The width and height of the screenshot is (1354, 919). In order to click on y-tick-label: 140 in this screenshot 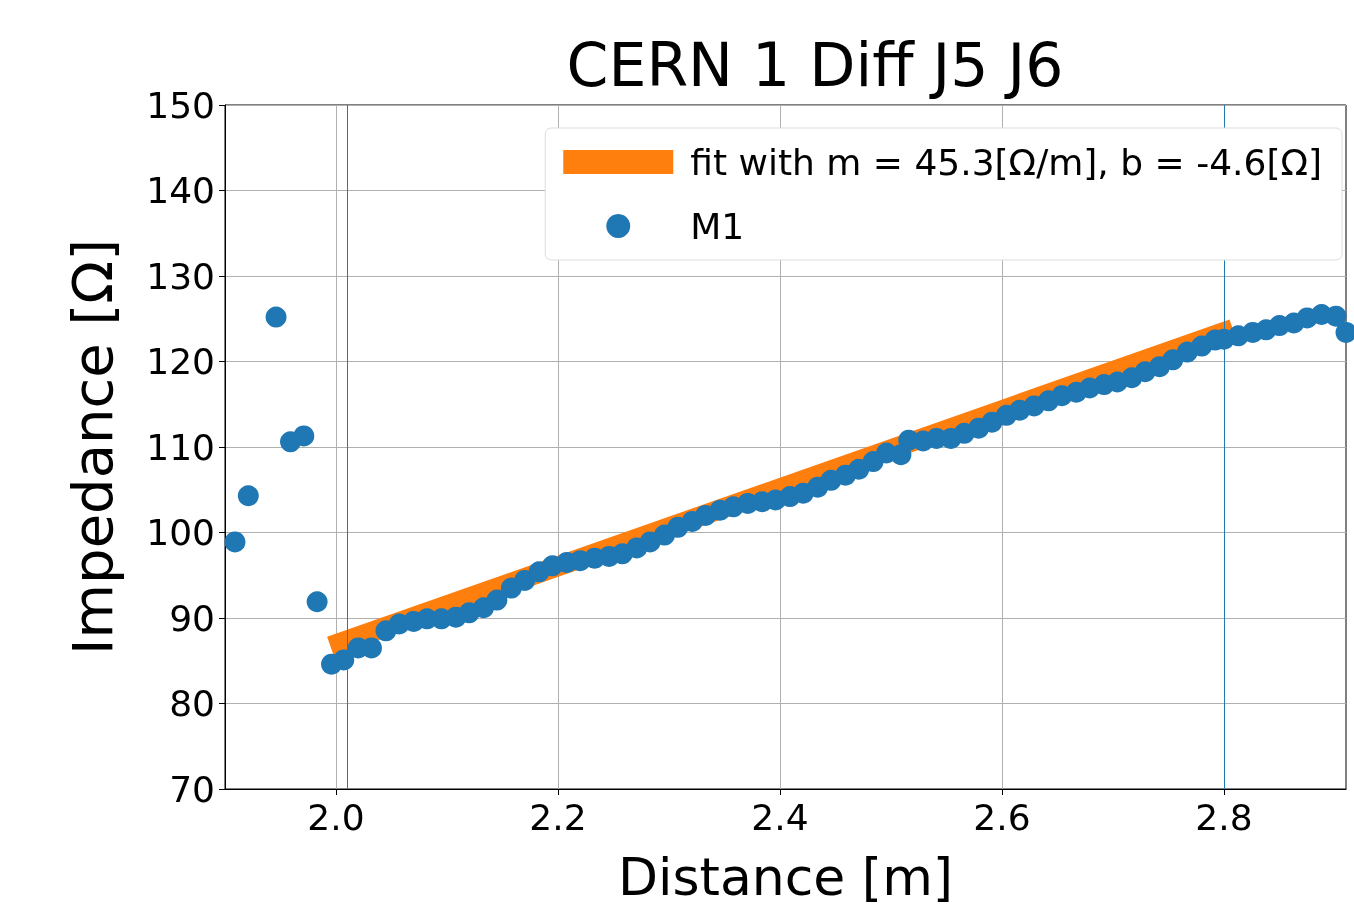, I will do `click(180, 190)`.